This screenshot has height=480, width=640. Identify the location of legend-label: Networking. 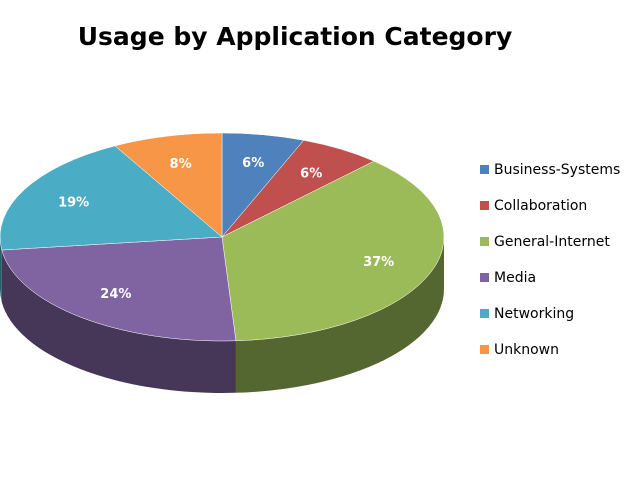
(534, 314).